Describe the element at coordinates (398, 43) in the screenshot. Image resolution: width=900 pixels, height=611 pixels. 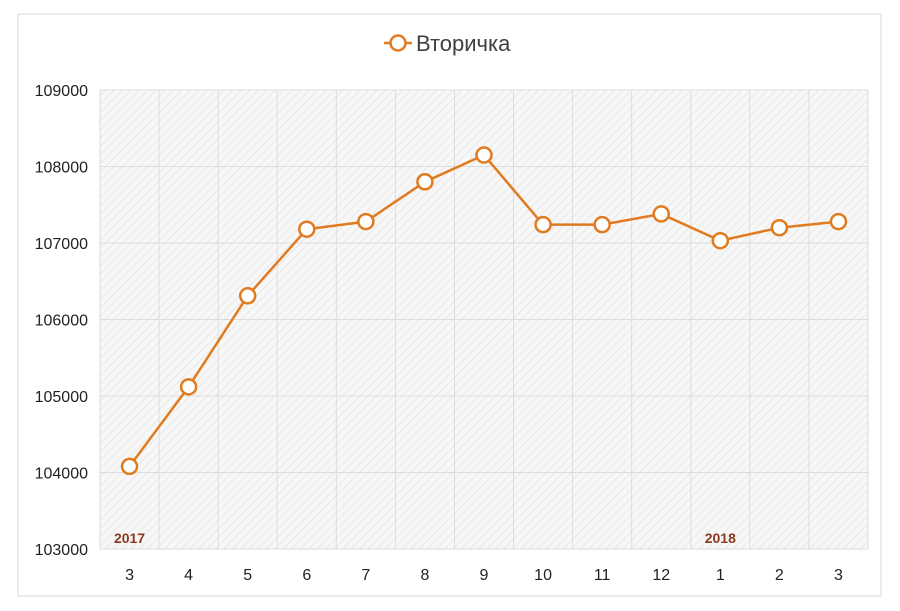
I see `legend-circle-marker` at that location.